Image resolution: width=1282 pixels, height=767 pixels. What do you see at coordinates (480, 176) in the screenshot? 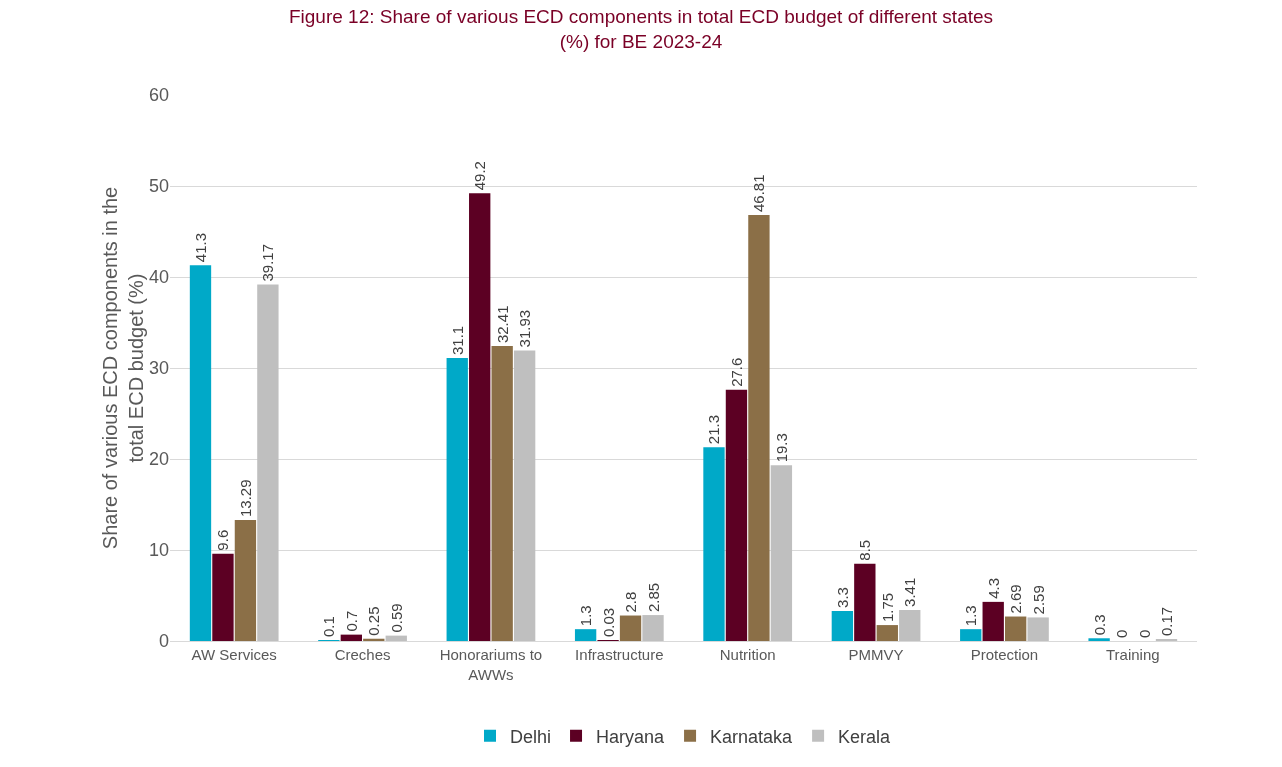
I see `data-label: 49.2` at bounding box center [480, 176].